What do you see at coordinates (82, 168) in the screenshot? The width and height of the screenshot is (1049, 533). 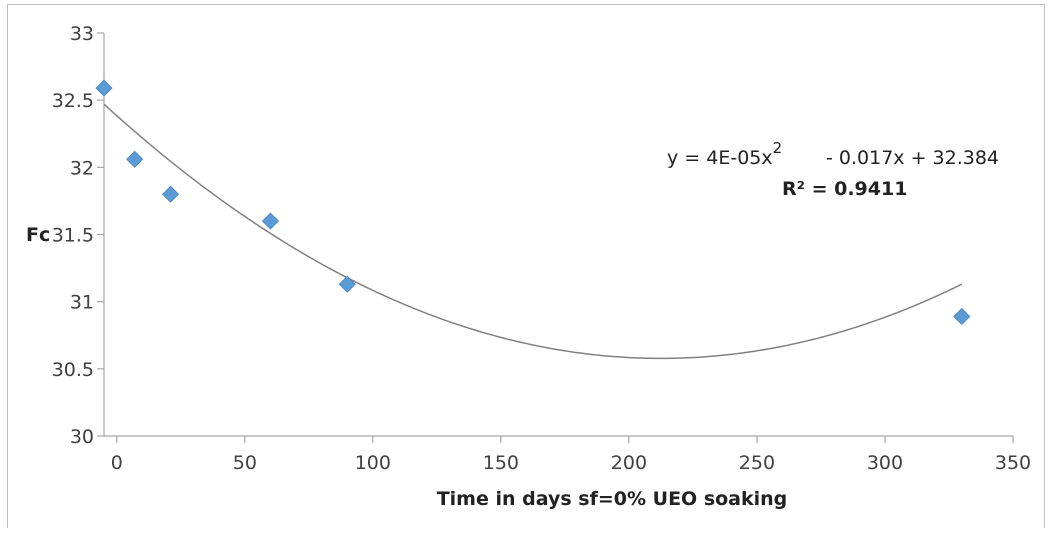 I see `y-tick-label: 32` at bounding box center [82, 168].